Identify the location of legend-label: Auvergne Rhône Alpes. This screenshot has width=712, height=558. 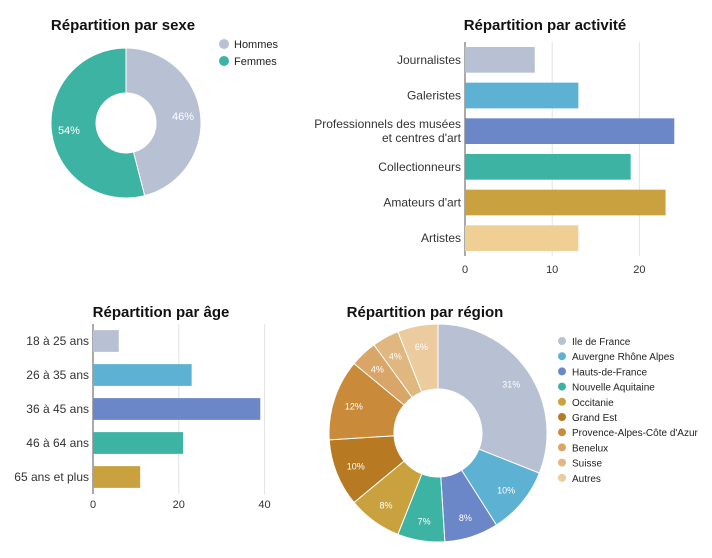
(623, 357).